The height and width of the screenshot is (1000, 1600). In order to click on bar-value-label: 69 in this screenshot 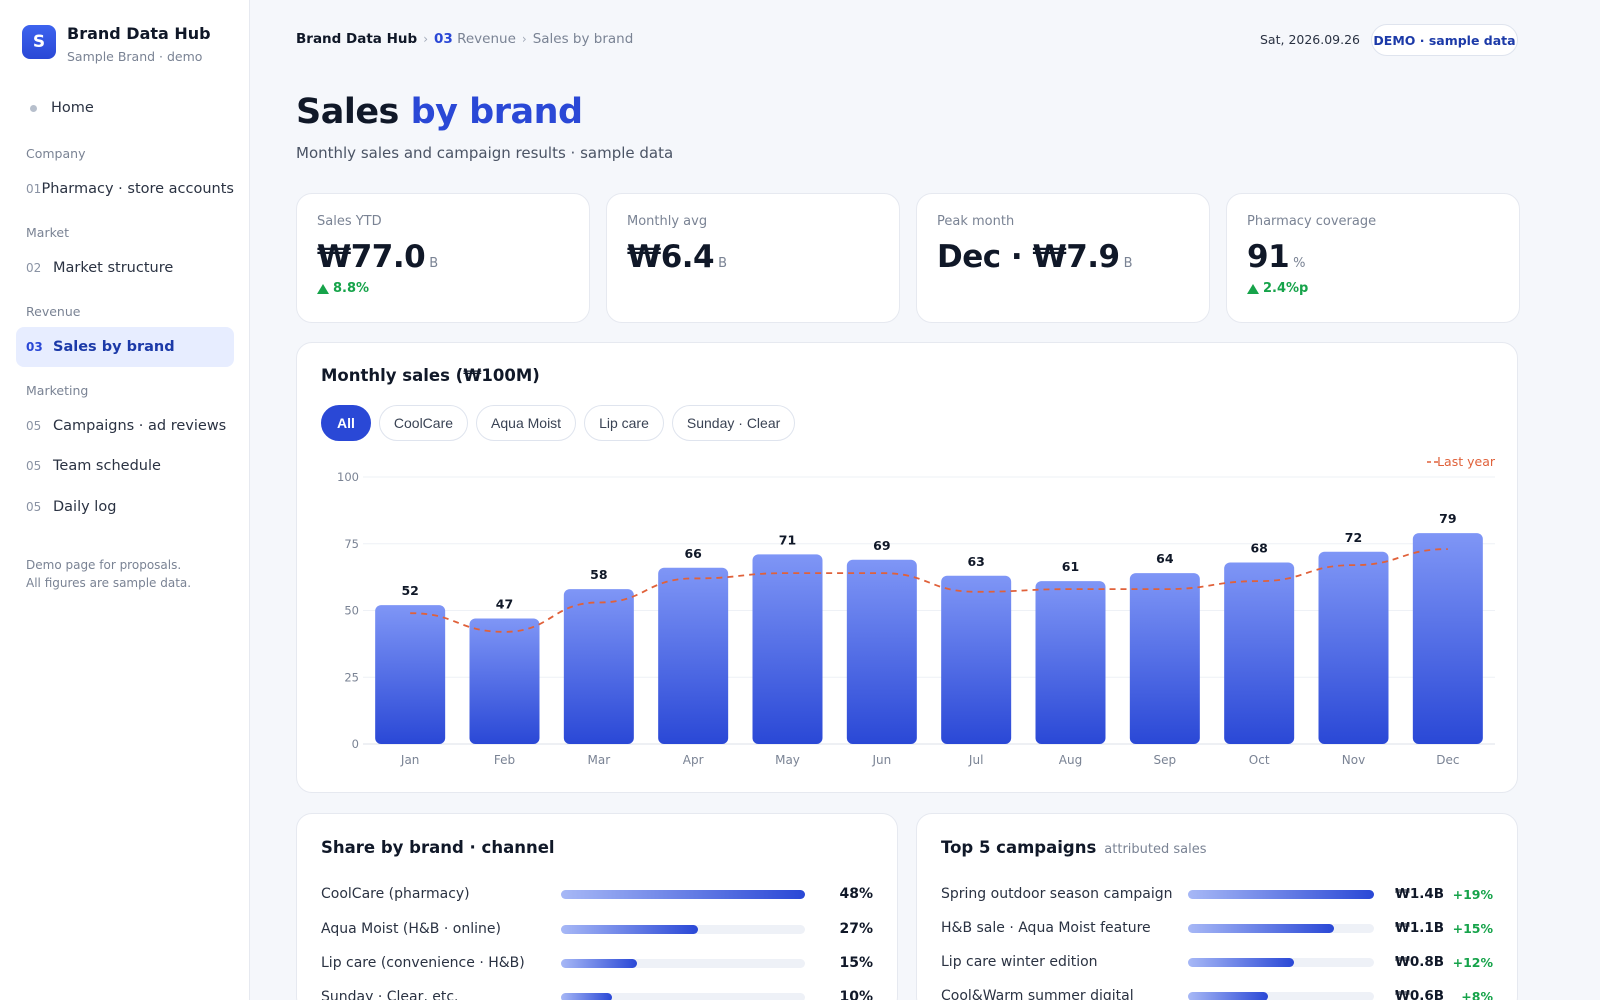, I will do `click(881, 545)`.